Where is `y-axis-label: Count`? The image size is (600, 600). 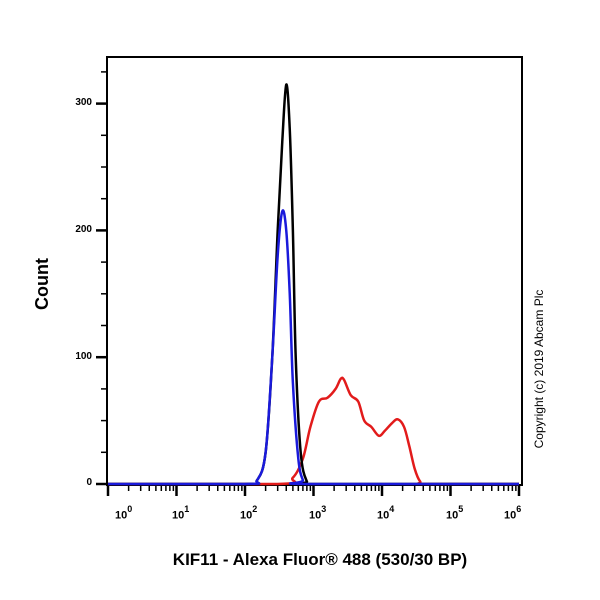
y-axis-label: Count is located at coordinates (42, 284).